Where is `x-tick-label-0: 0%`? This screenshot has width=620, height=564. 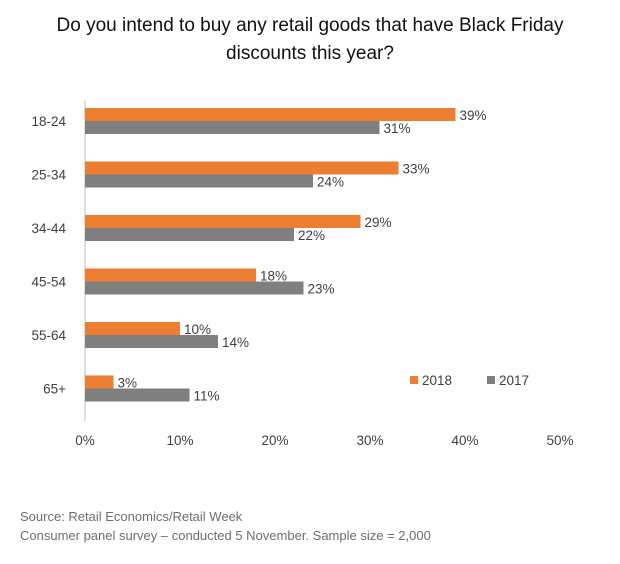 x-tick-label-0: 0% is located at coordinates (85, 440).